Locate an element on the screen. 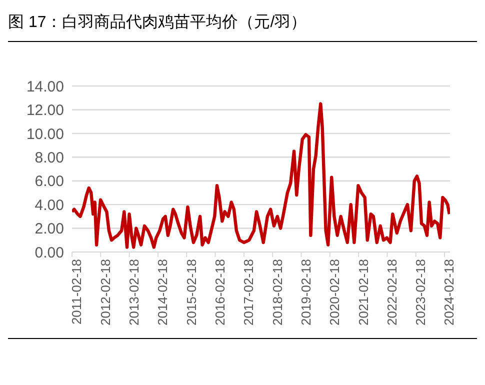 This screenshot has width=485, height=385. y-tick-label: 14.00 is located at coordinates (45, 87).